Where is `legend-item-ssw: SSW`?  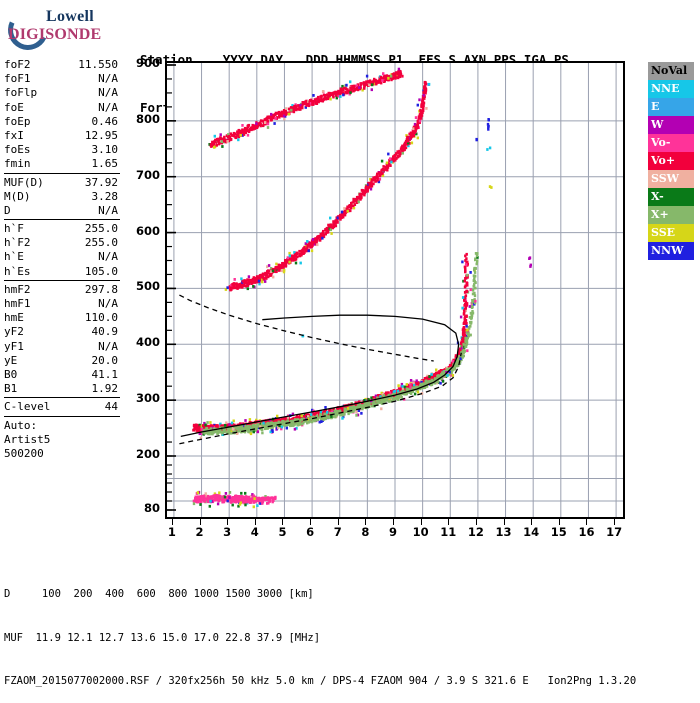 legend-item-ssw: SSW is located at coordinates (671, 179).